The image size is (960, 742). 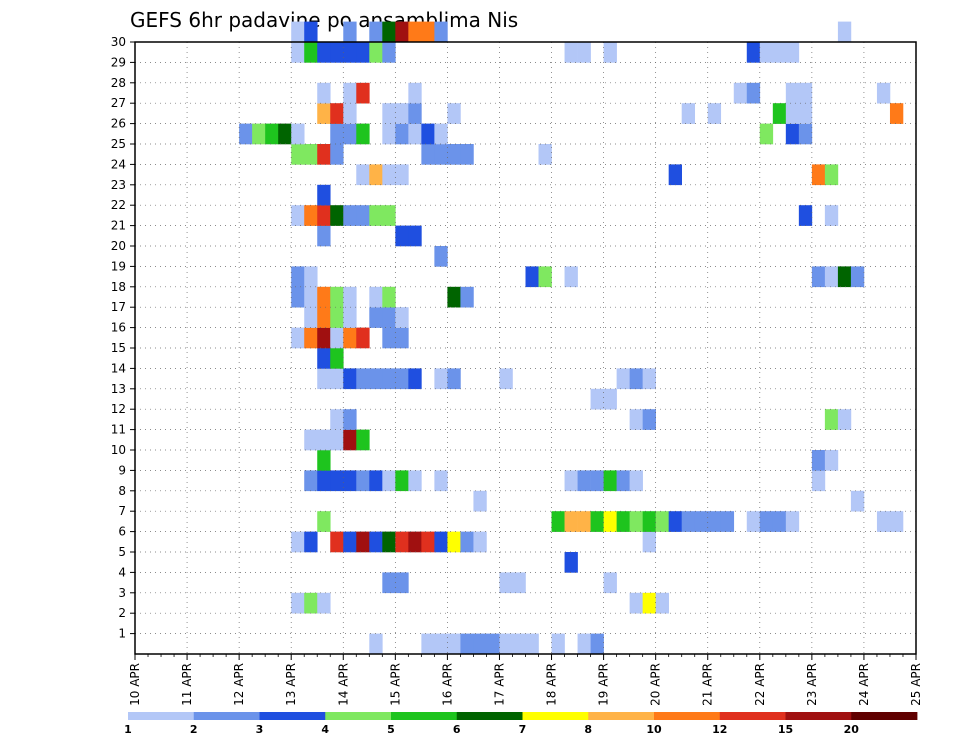 I want to click on y-tick-label: 27, so click(x=118, y=103).